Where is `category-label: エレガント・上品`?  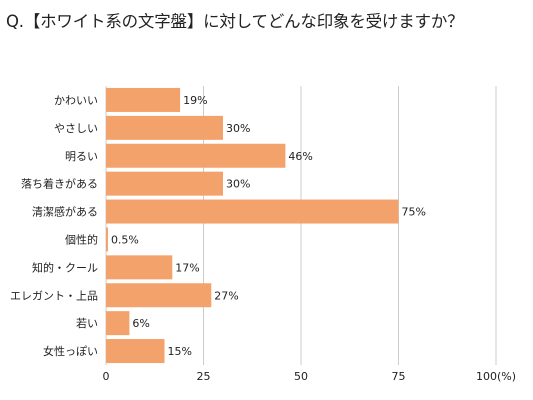 category-label: エレガント・上品 is located at coordinates (54, 295).